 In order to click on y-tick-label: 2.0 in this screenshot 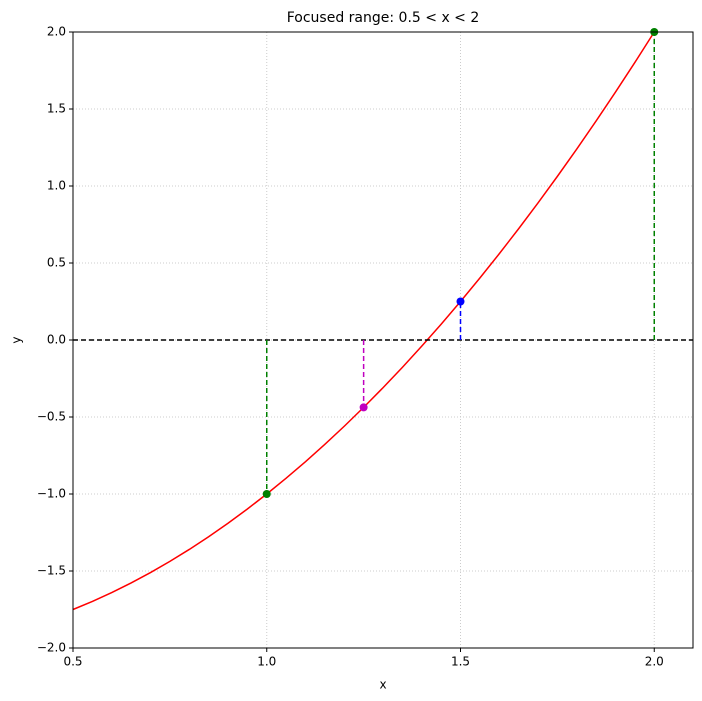, I will do `click(56, 32)`.